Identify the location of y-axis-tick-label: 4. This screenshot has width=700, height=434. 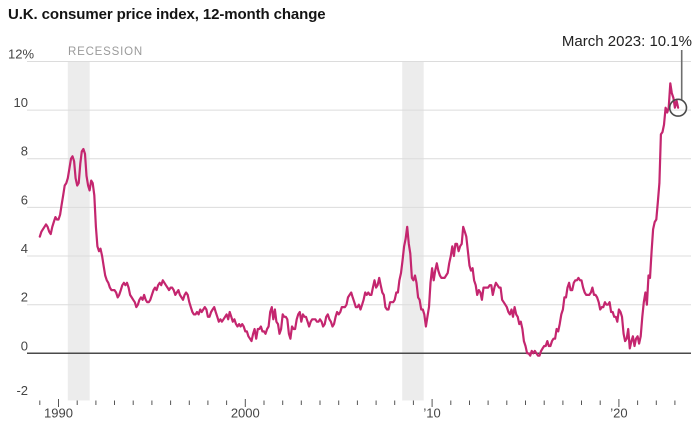
(24, 248).